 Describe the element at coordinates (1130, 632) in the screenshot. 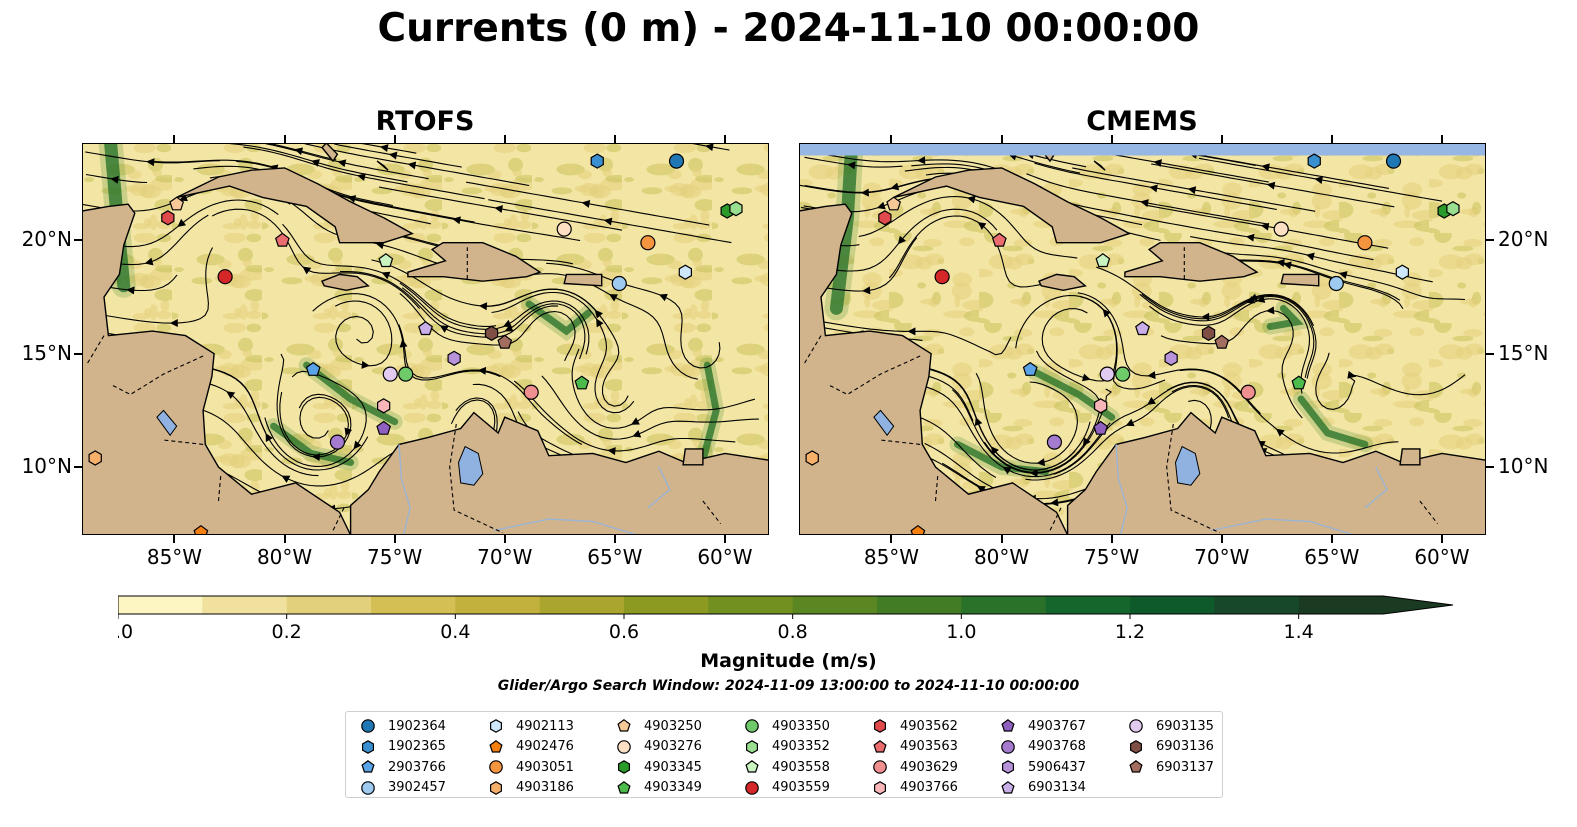

I see `colorbar-tick-label: 1.2` at that location.